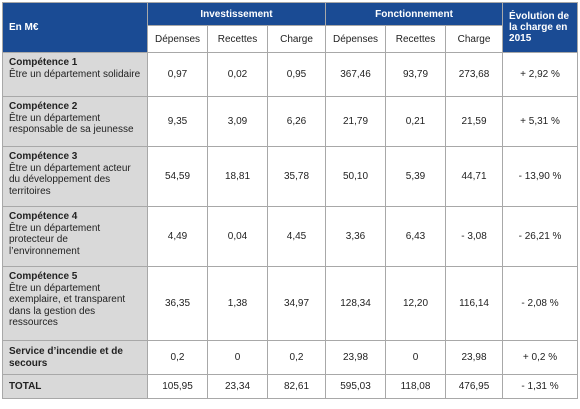 Image resolution: width=580 pixels, height=409 pixels. I want to click on row-title: Compétence 2, so click(43, 106).